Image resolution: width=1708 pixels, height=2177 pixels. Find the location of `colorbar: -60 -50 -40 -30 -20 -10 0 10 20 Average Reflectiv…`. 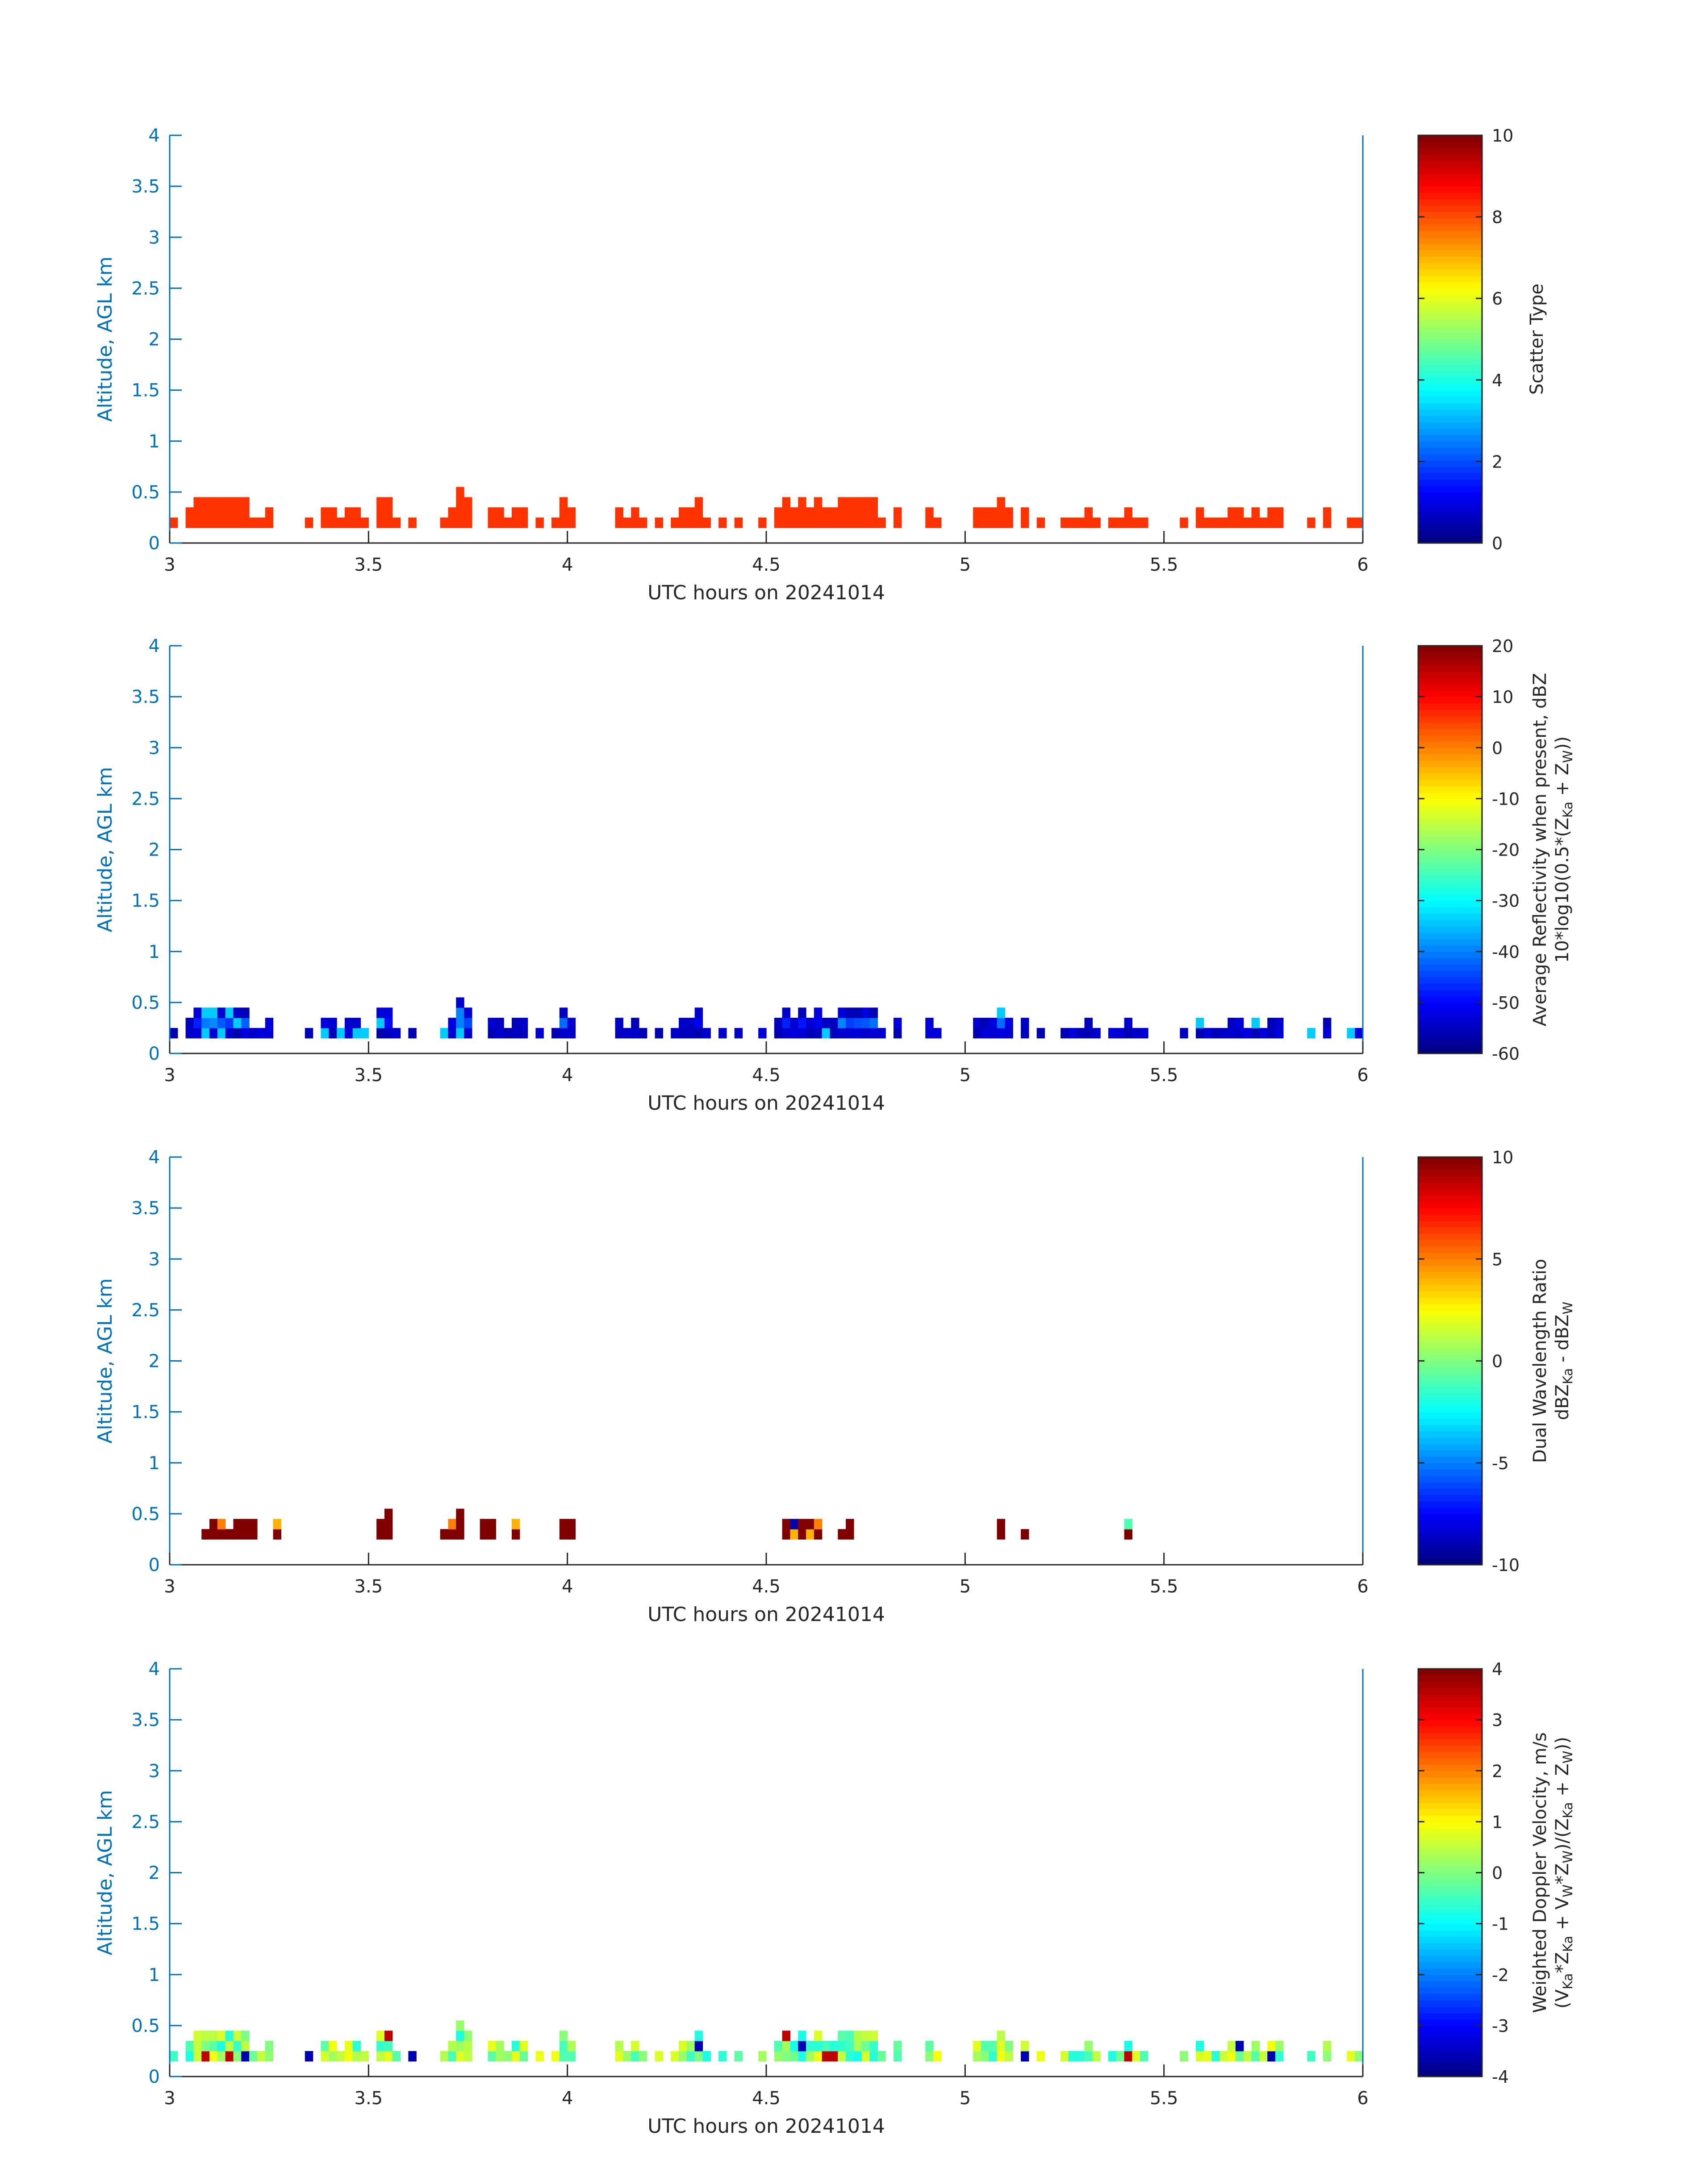

colorbar: -60 -50 -40 -30 -20 -10 0 10 20 Average Reflectiv… is located at coordinates (1496, 850).